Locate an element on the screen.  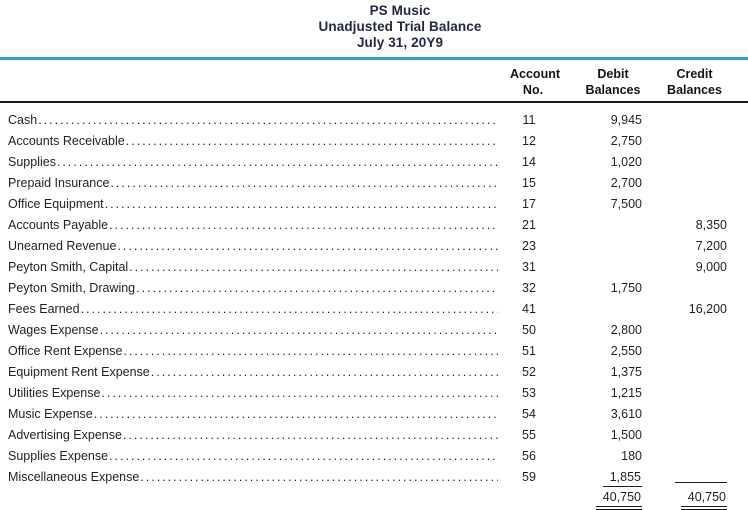
totals-spacer is located at coordinates (257, 498).